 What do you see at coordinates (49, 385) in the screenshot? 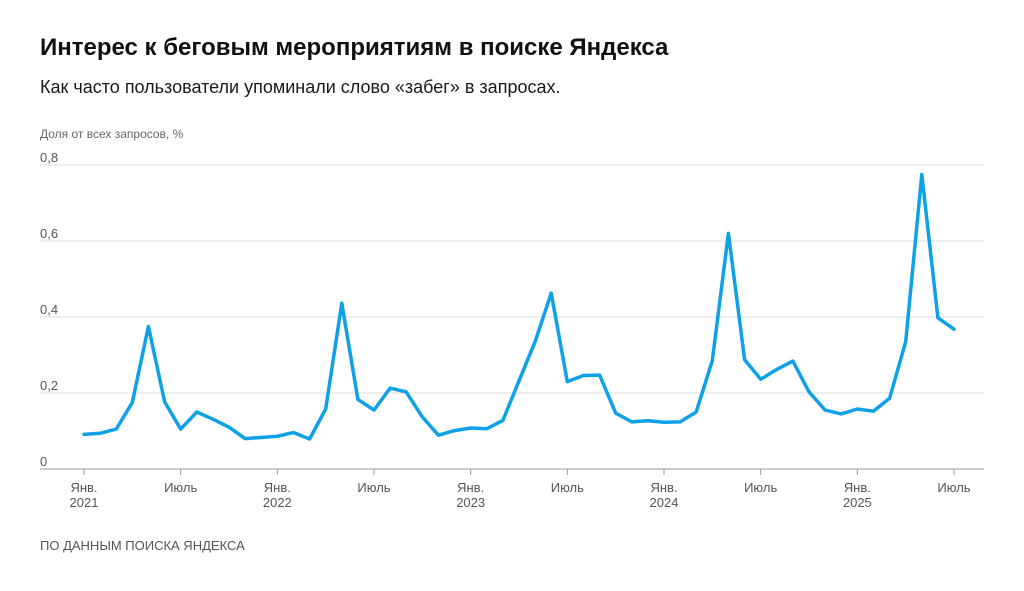
I see `y-tick-label: 0,2` at bounding box center [49, 385].